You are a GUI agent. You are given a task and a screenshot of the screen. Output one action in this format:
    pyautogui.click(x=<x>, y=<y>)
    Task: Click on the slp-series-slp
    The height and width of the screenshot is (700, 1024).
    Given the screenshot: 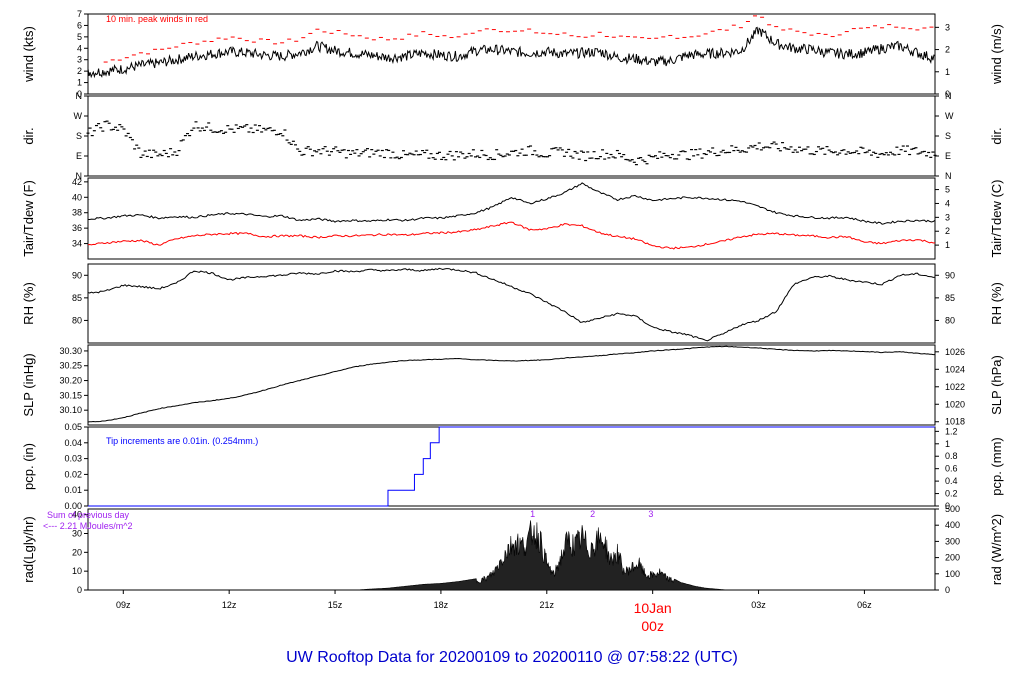 What is the action you would take?
    pyautogui.click(x=511, y=384)
    